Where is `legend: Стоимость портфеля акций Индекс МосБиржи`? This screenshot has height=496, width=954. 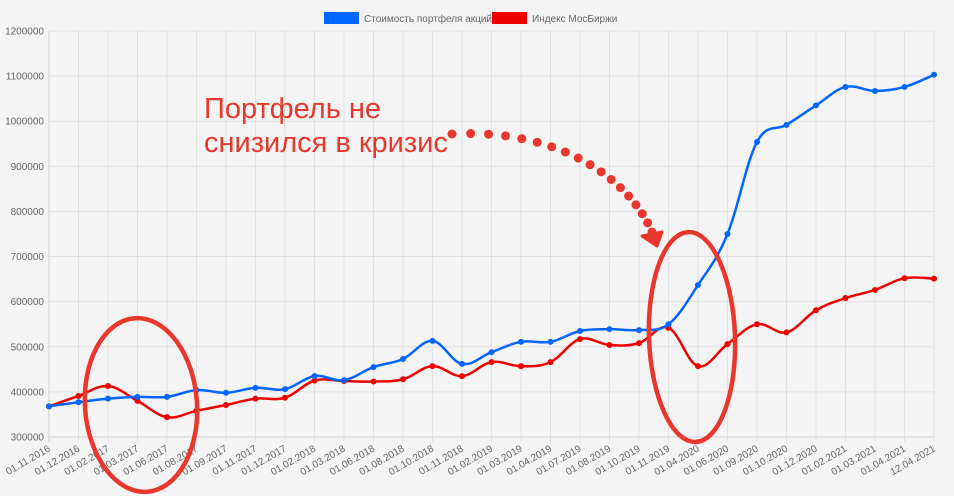 legend: Стоимость портфеля акций Индекс МосБиржи is located at coordinates (470, 18).